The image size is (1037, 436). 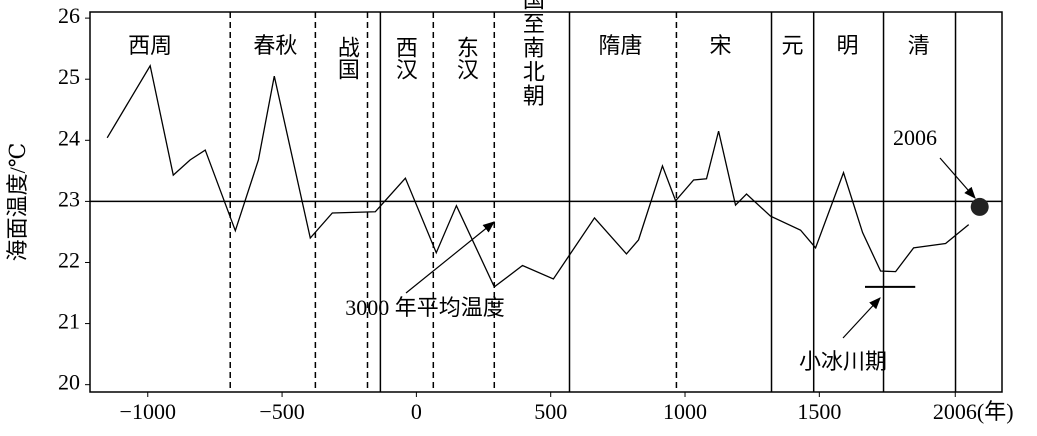 I want to click on y-axis-label: 海面温度/℃, so click(x=17, y=202).